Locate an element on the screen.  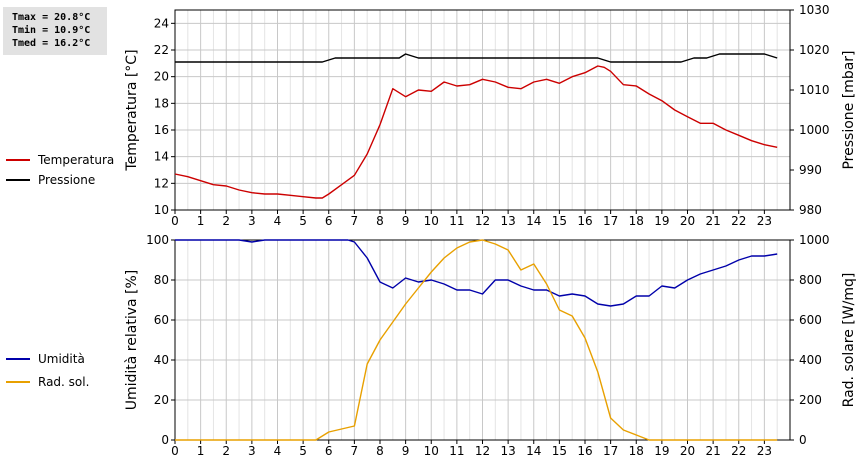
left-tick-label: 40 is located at coordinates (161, 360).